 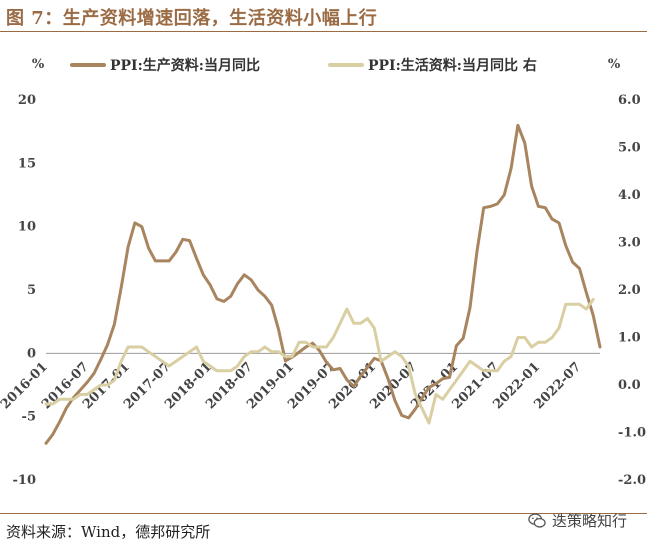 I want to click on figure-title: 图 7：生产资料增速回落，生活资料小幅上行, so click(x=192, y=18).